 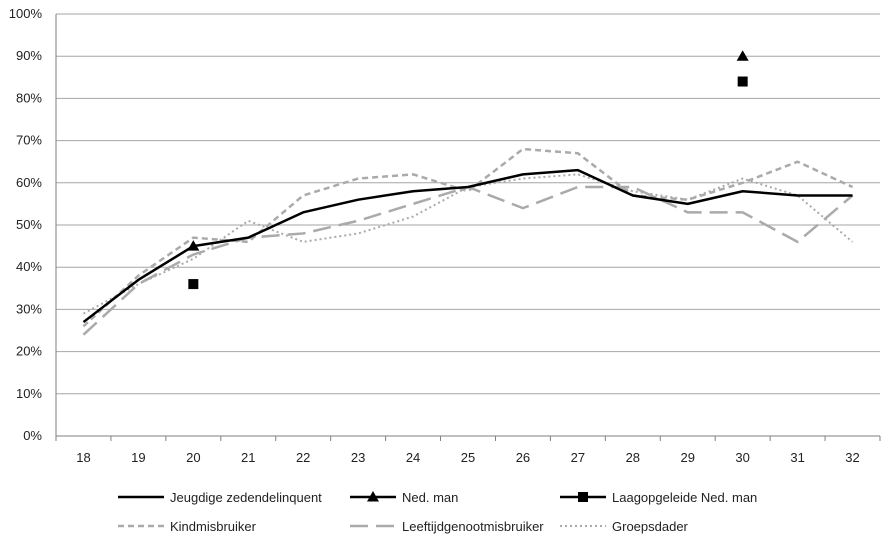 I want to click on legend-item: Ned. man, so click(x=404, y=497).